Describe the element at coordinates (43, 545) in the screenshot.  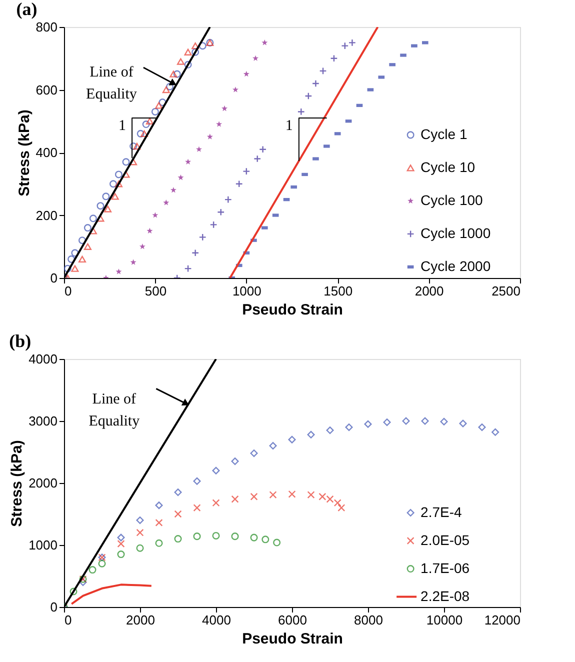
I see `y-tick-label: 1000` at that location.